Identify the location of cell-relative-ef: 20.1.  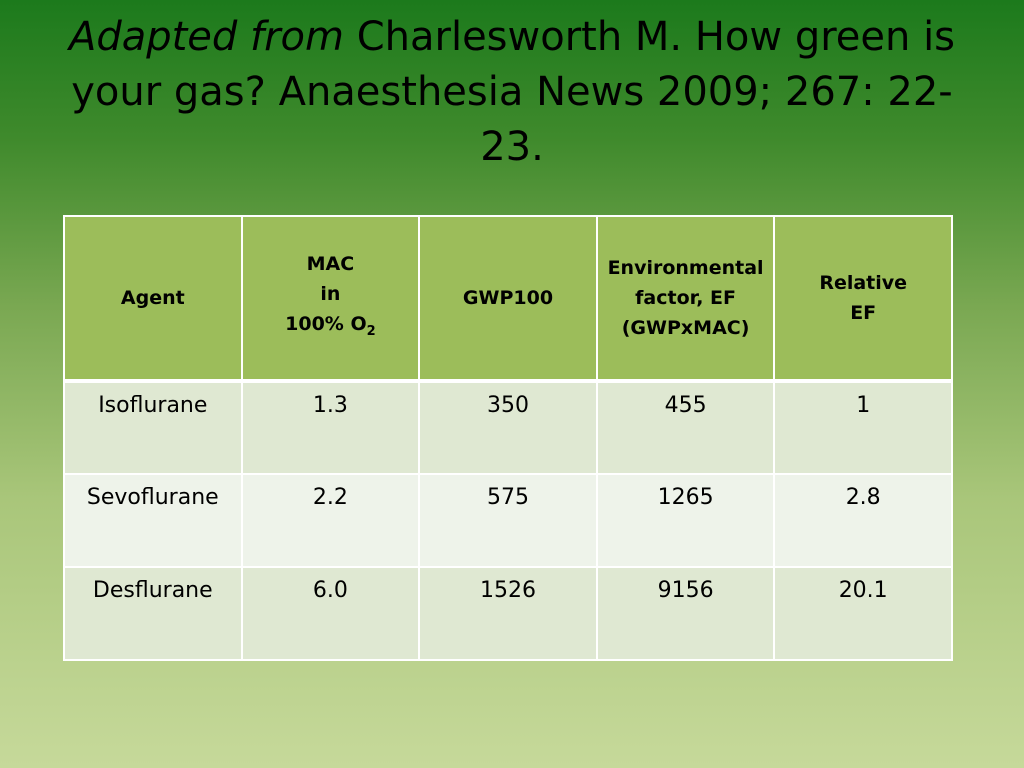
(863, 613).